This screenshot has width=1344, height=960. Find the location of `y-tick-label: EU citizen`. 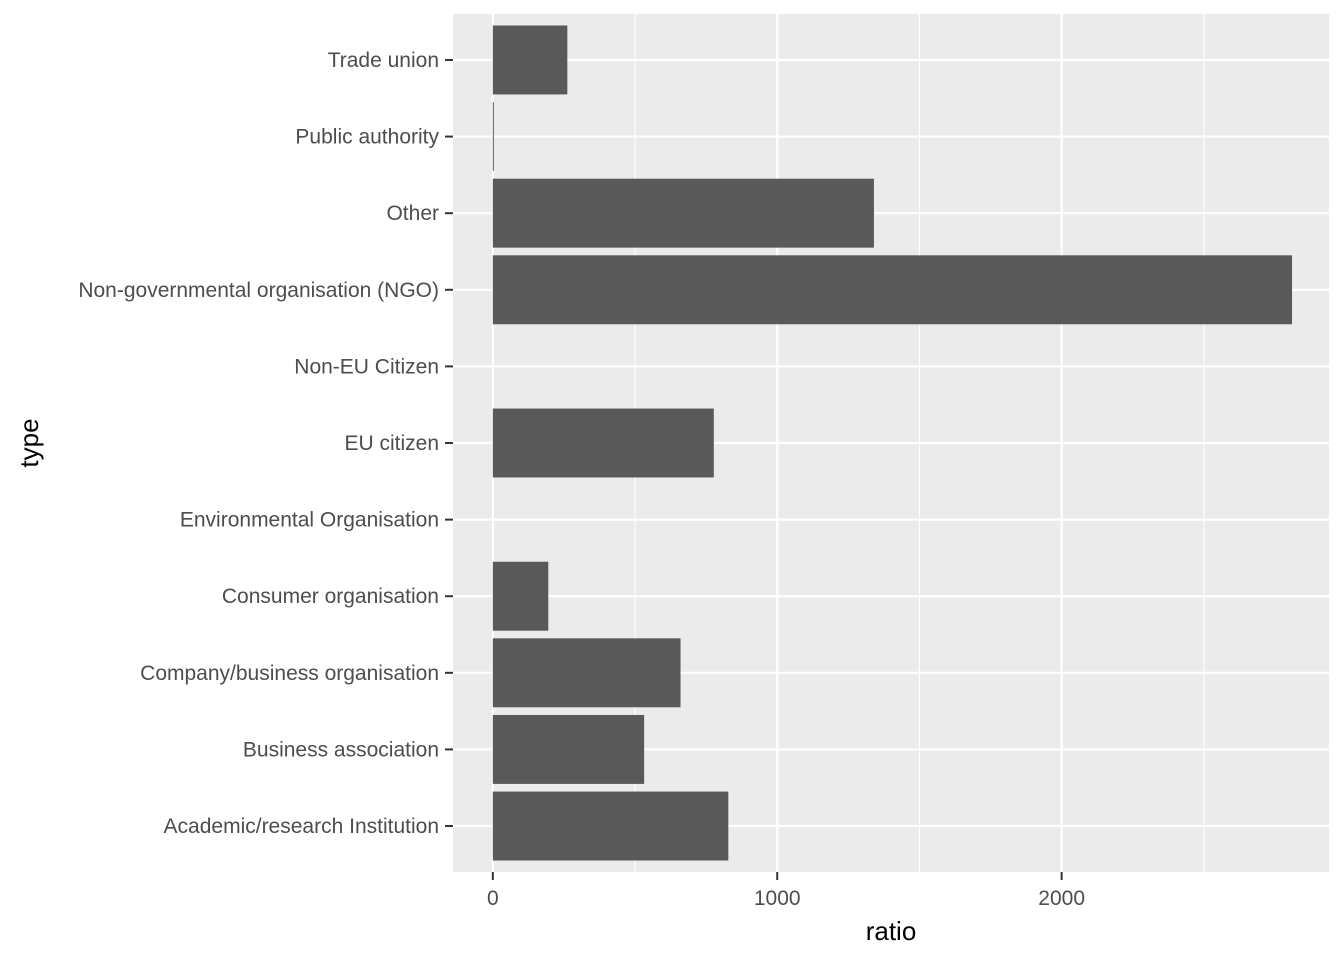

y-tick-label: EU citizen is located at coordinates (391, 443).